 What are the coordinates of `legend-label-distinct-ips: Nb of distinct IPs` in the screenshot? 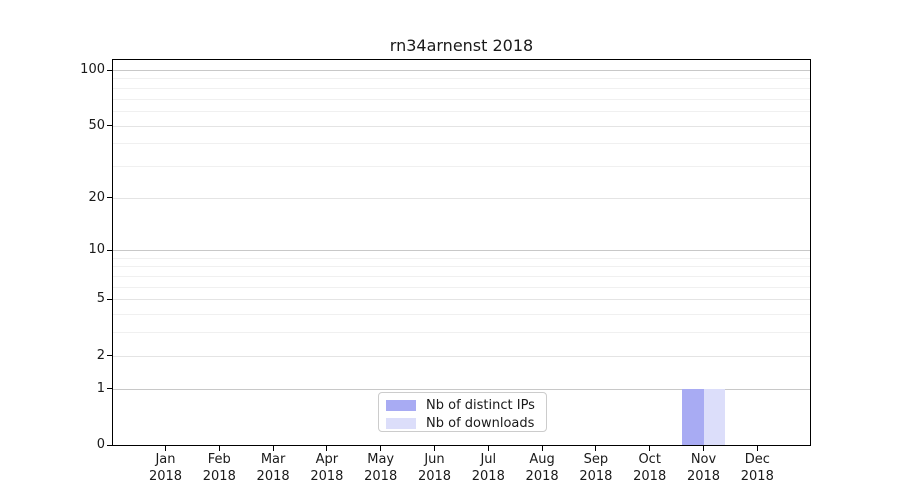 It's located at (480, 406).